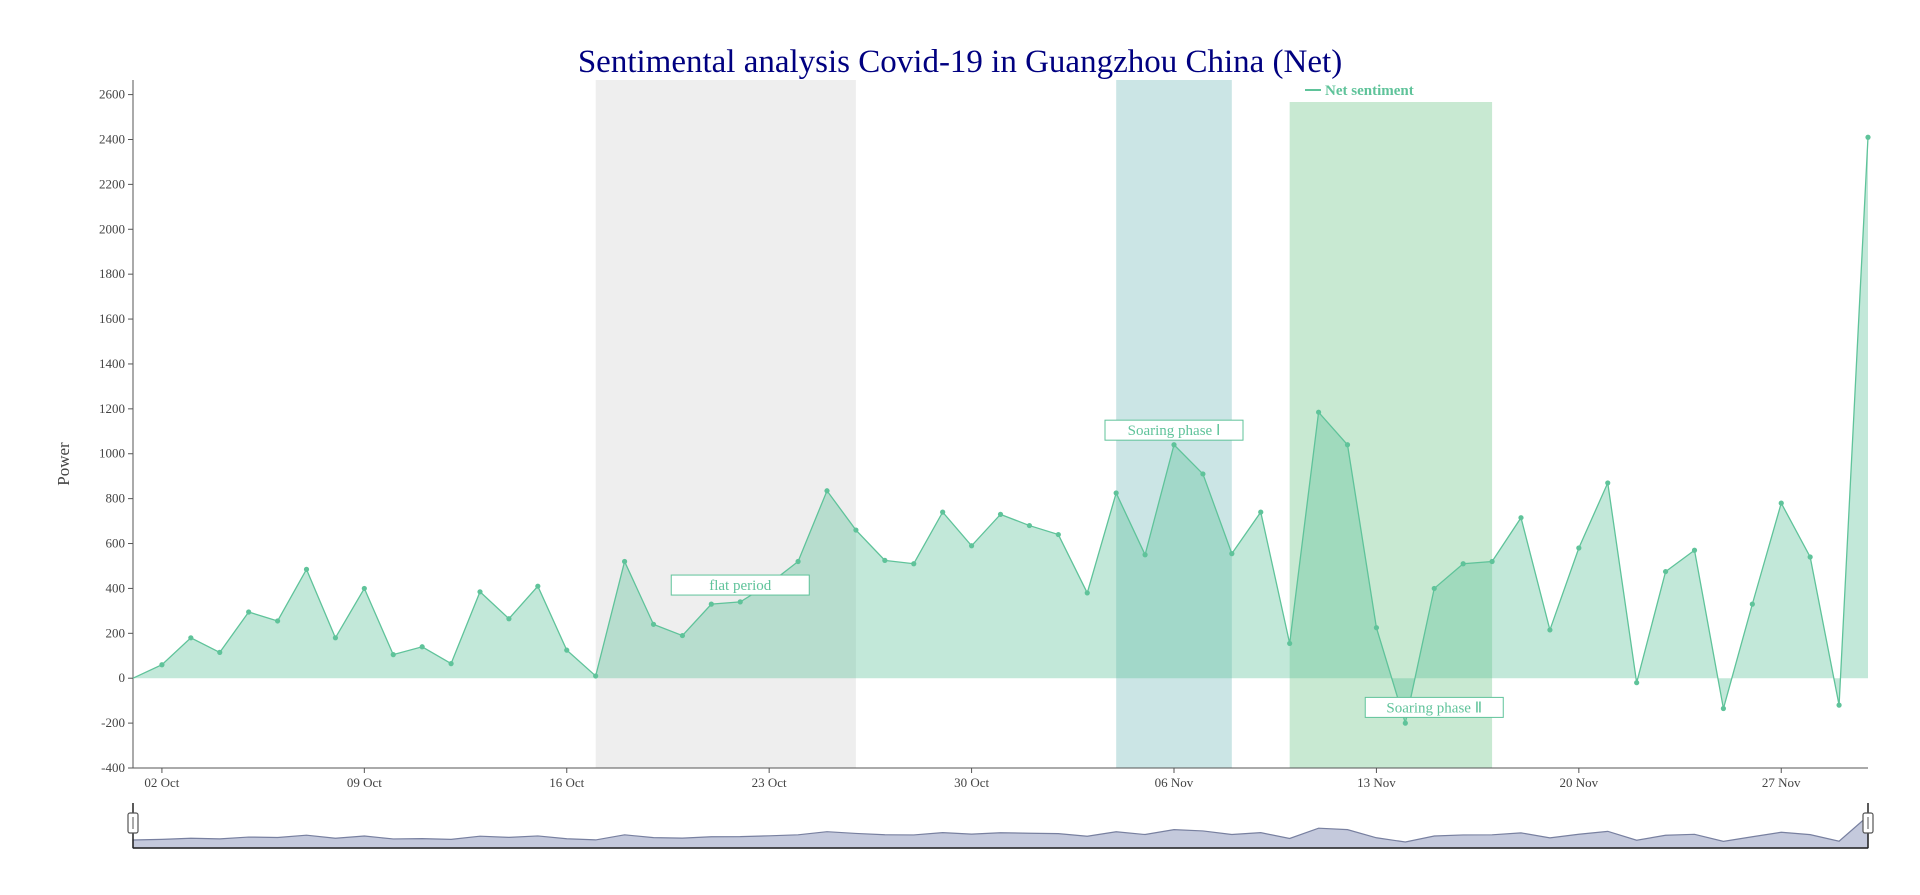  What do you see at coordinates (116, 632) in the screenshot?
I see `y-tick-label: 200` at bounding box center [116, 632].